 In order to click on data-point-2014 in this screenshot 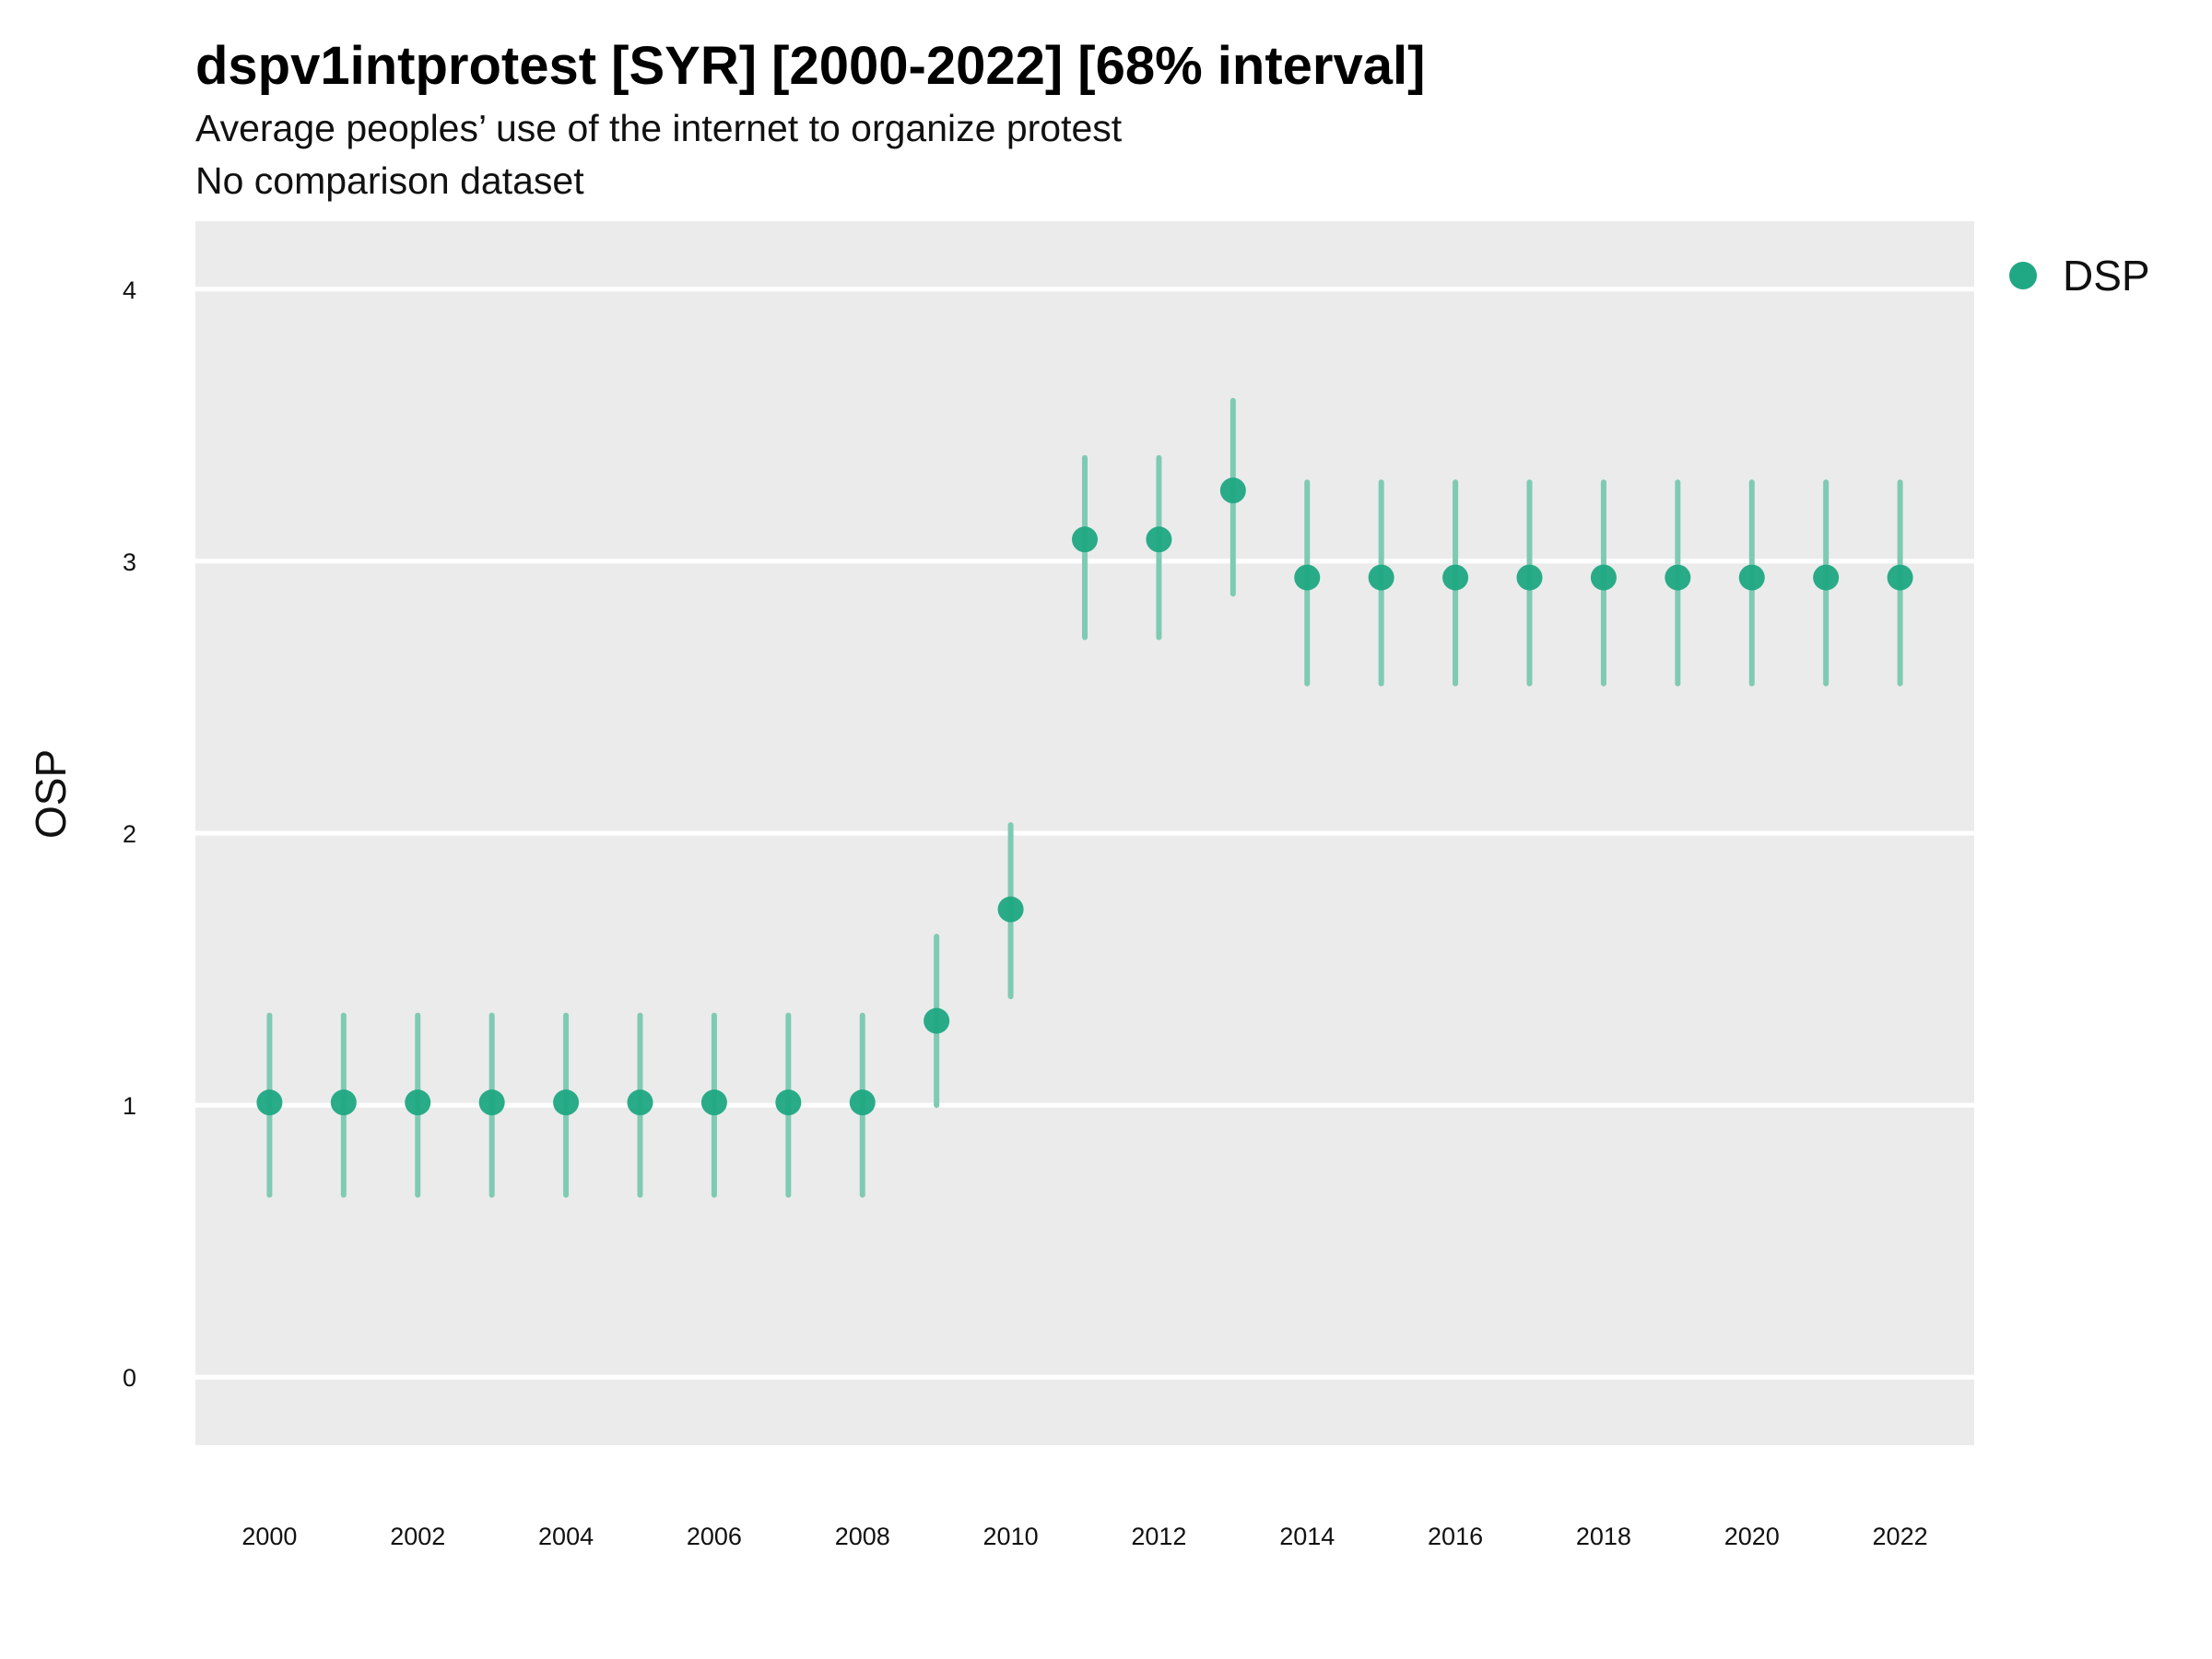, I will do `click(1307, 577)`.